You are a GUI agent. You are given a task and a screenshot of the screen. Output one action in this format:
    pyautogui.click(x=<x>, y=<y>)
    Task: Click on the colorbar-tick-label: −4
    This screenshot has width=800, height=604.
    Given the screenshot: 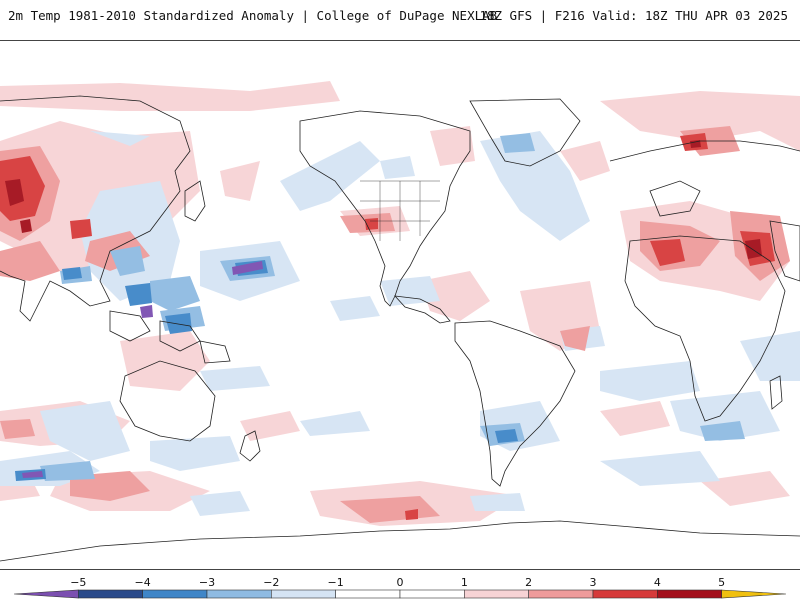 What is the action you would take?
    pyautogui.click(x=142, y=582)
    